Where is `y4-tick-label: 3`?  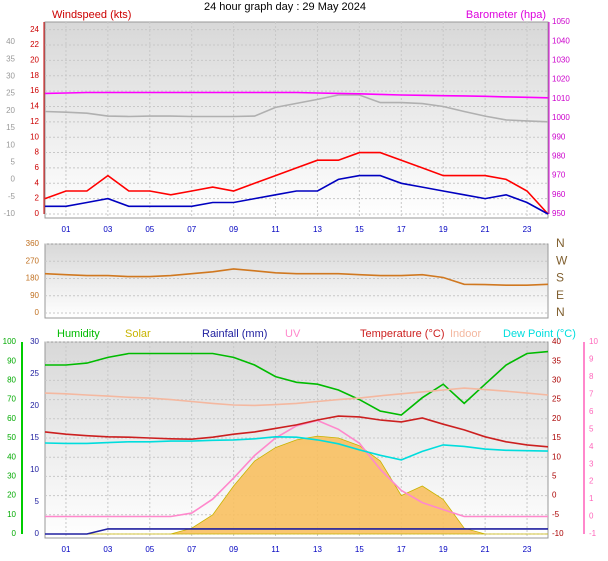 y4-tick-label: 3 is located at coordinates (591, 463).